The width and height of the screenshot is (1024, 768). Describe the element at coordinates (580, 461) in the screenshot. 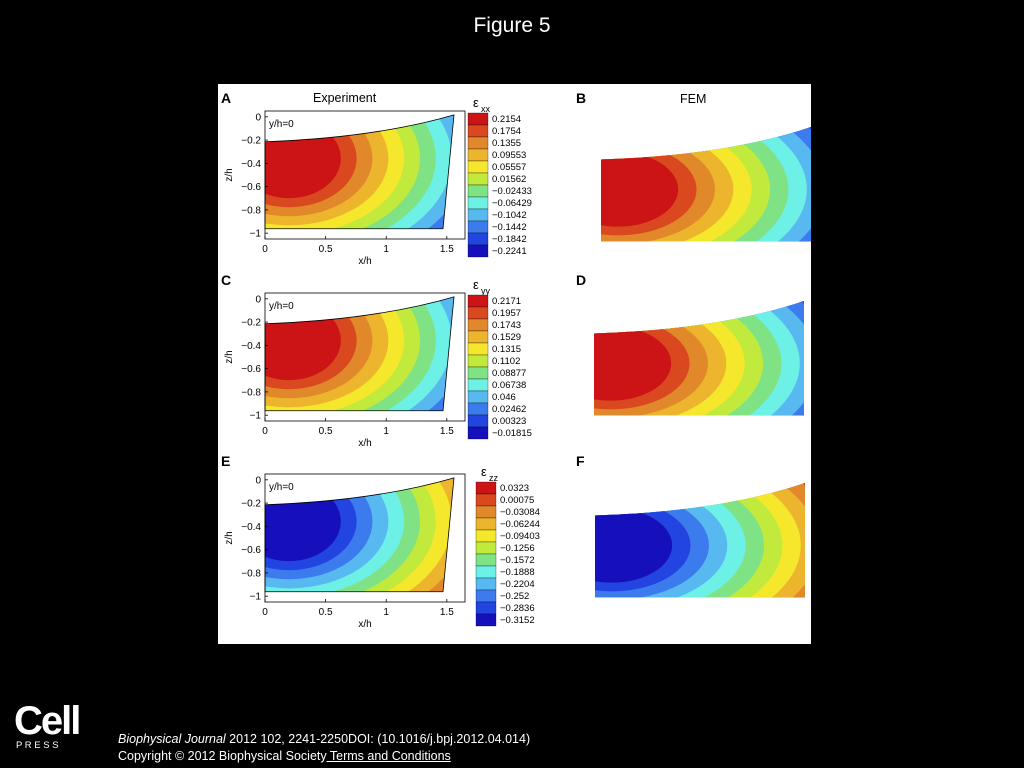

I see `panel-letter: F` at that location.